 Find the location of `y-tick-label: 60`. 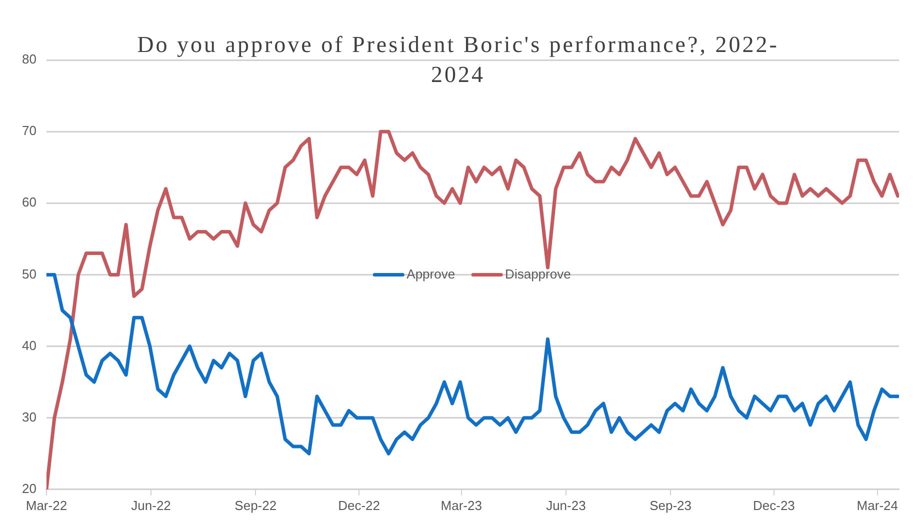

y-tick-label: 60 is located at coordinates (29, 202).